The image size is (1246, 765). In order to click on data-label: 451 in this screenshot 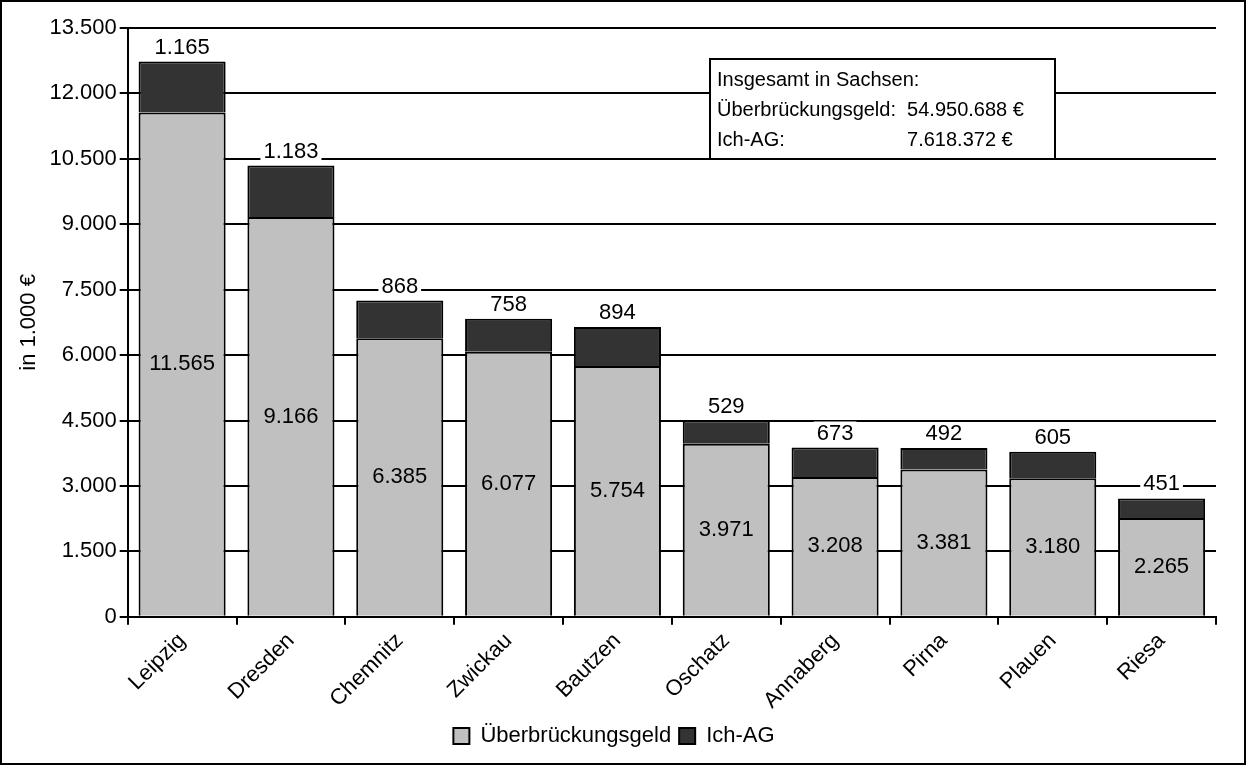, I will do `click(1161, 483)`.